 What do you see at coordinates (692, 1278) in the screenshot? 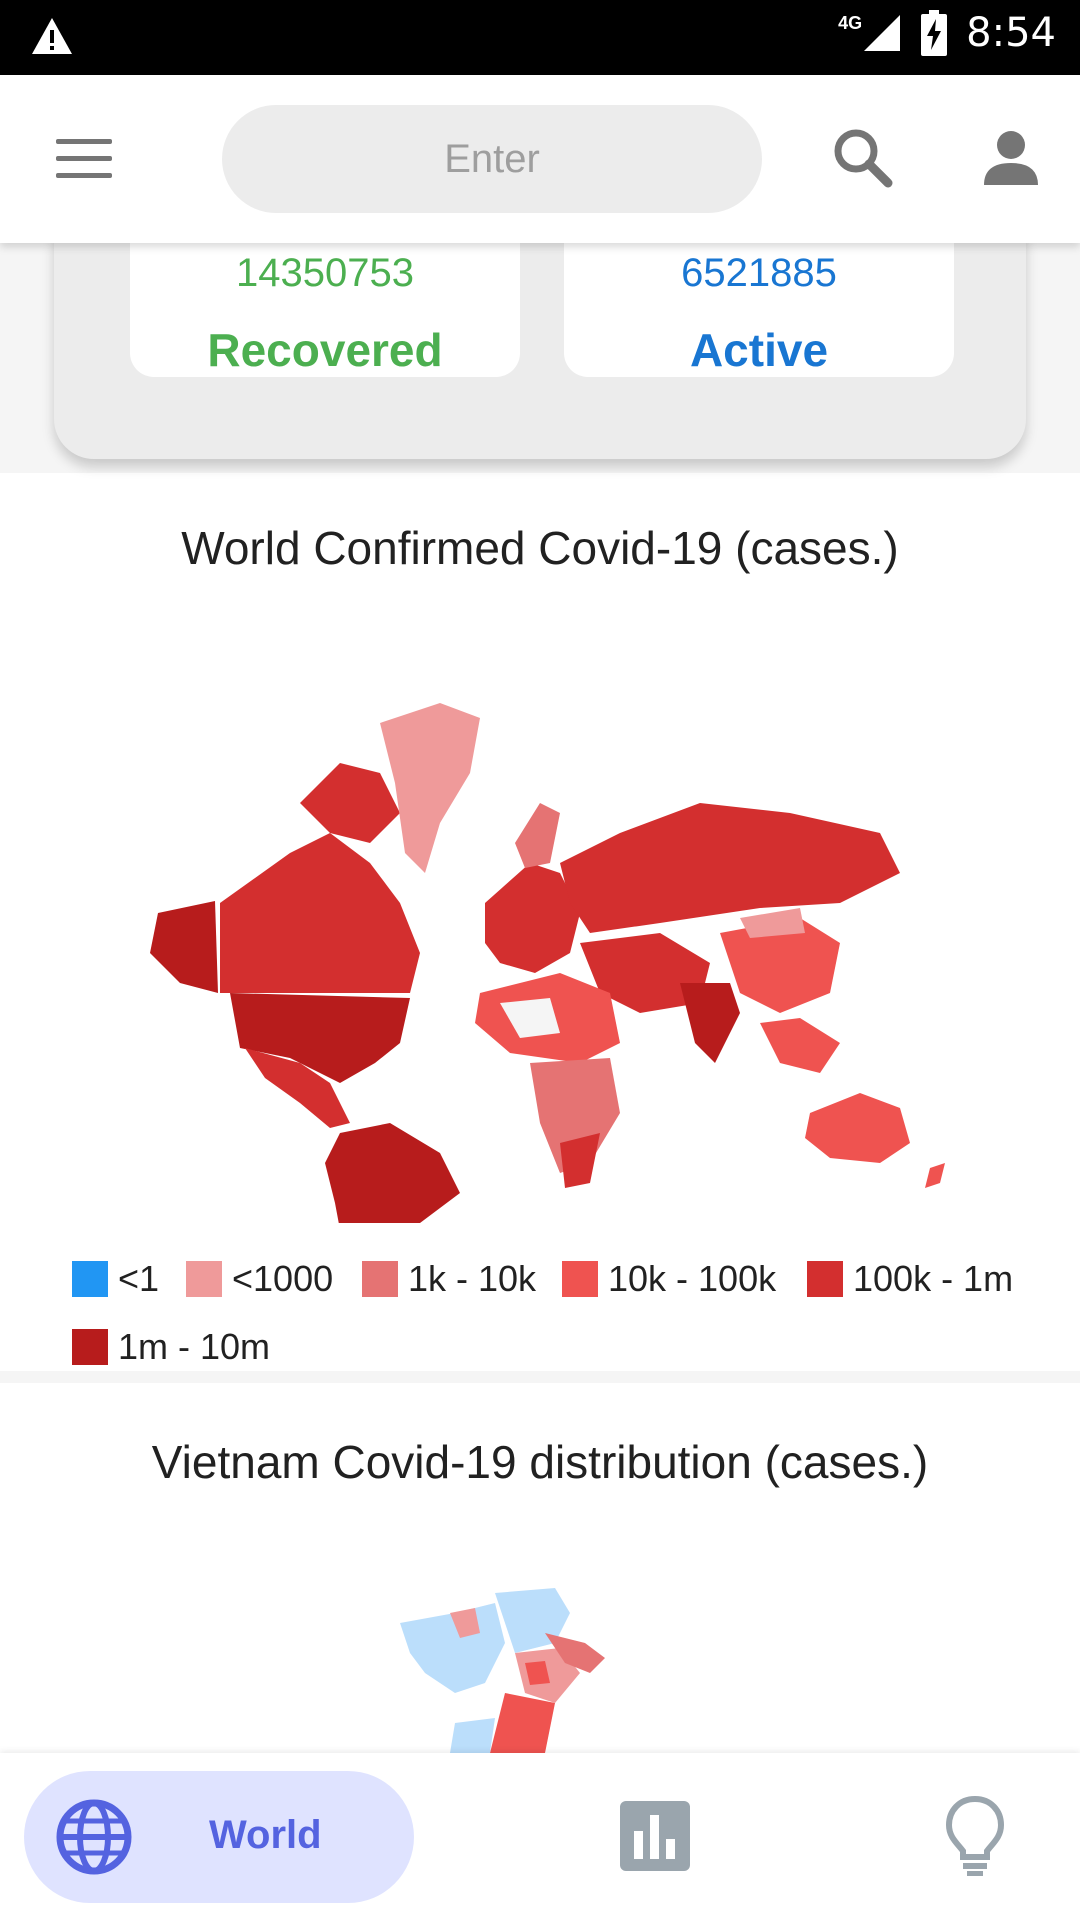
I see `legend-label: 10k - 100k` at bounding box center [692, 1278].